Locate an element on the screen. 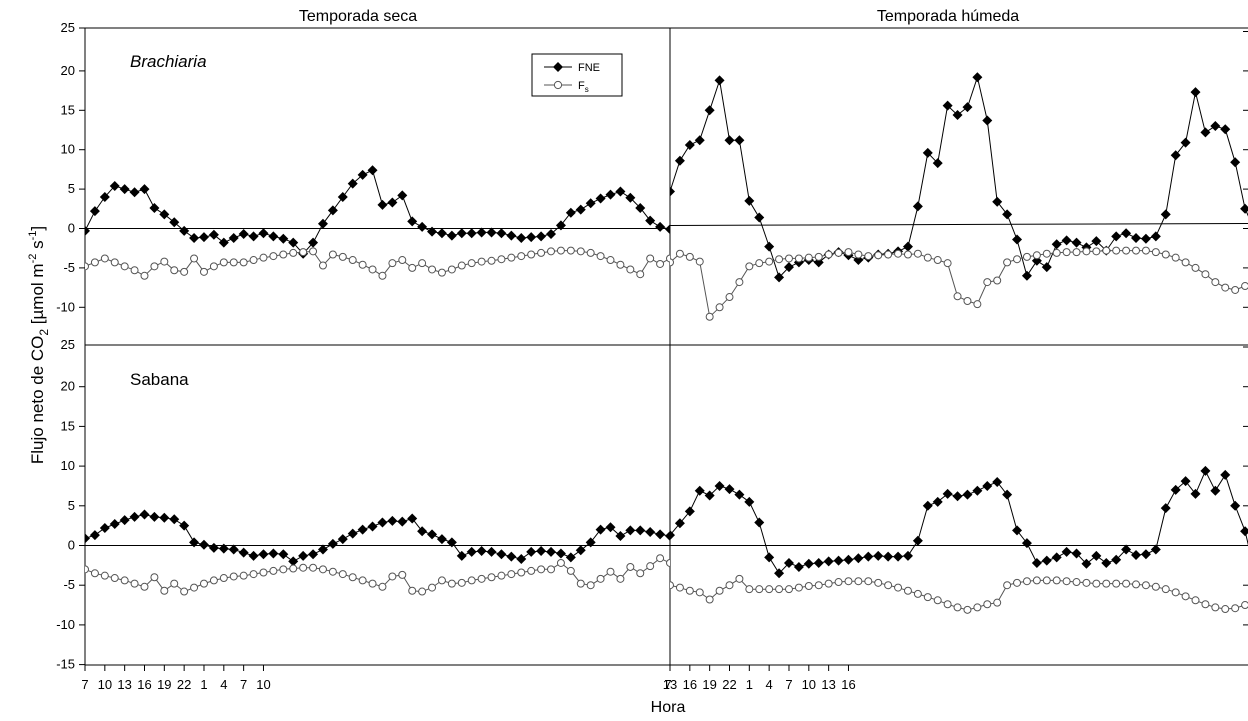 The width and height of the screenshot is (1248, 721). y-tick-label: 25 is located at coordinates (68, 344).